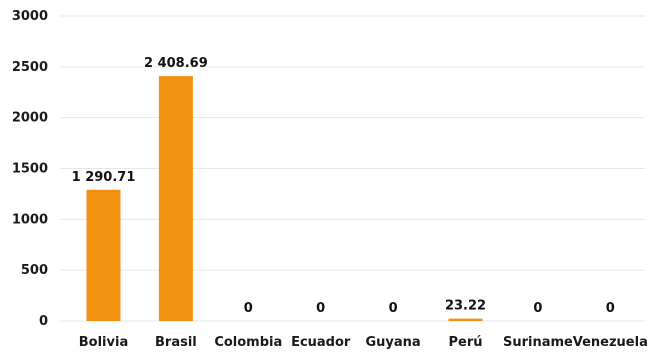  Describe the element at coordinates (610, 342) in the screenshot. I see `x-tick-label: Venezuela` at that location.